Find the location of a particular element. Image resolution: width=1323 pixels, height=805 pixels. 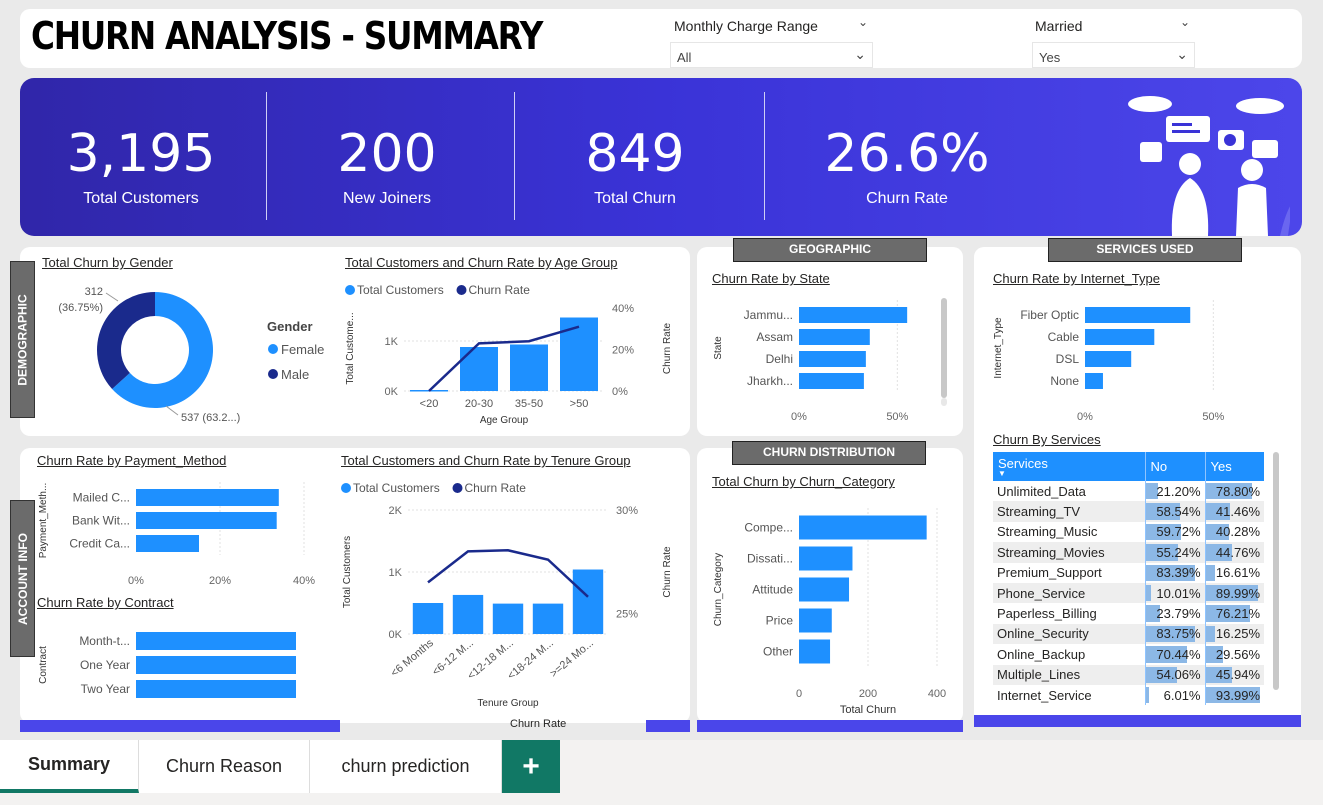

table-row: Online_Security 83.75% 16.25% is located at coordinates (1128, 634).